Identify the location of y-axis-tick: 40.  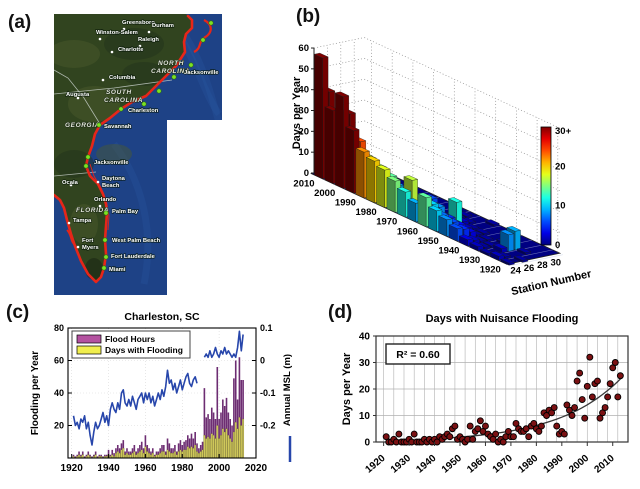
(365, 337).